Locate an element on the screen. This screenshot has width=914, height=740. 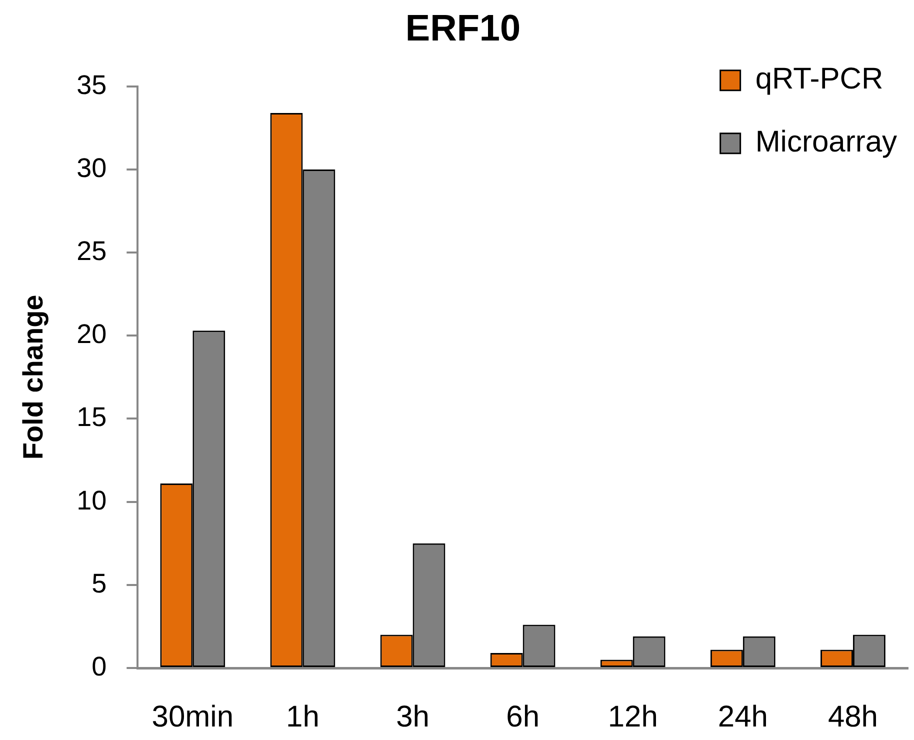
y-tick-label: 5 is located at coordinates (99, 583).